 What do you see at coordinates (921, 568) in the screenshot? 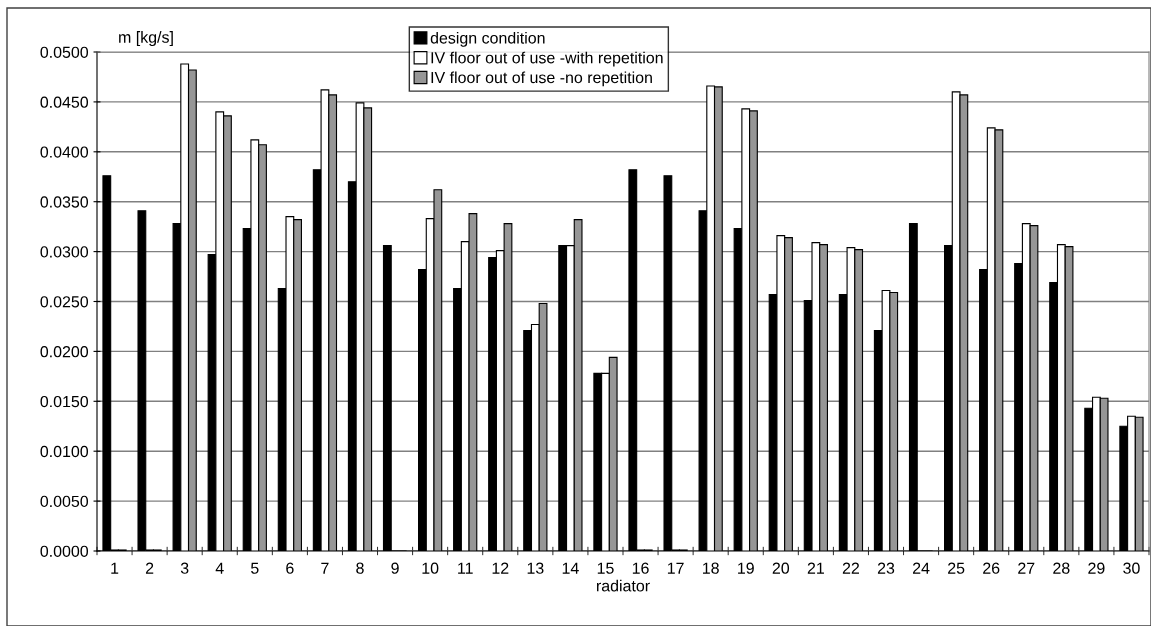
I see `x-tick-label: 24` at bounding box center [921, 568].